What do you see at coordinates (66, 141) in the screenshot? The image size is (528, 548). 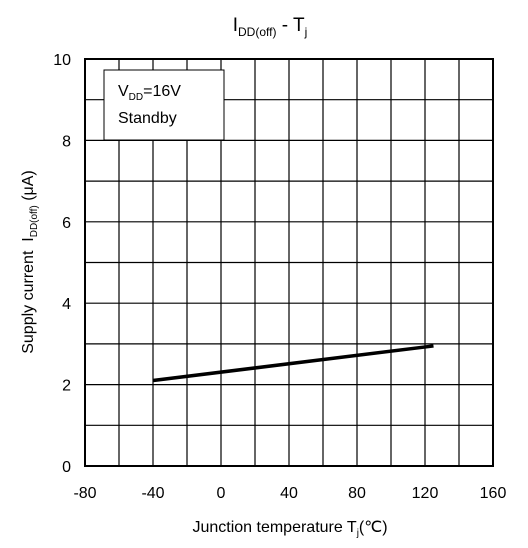 I see `y-tick-label: 8` at bounding box center [66, 141].